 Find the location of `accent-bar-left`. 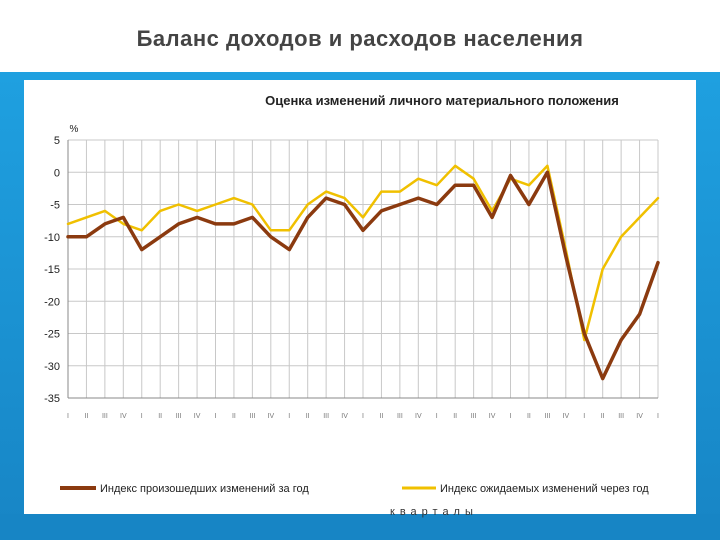

accent-bar-left is located at coordinates (12, 306).